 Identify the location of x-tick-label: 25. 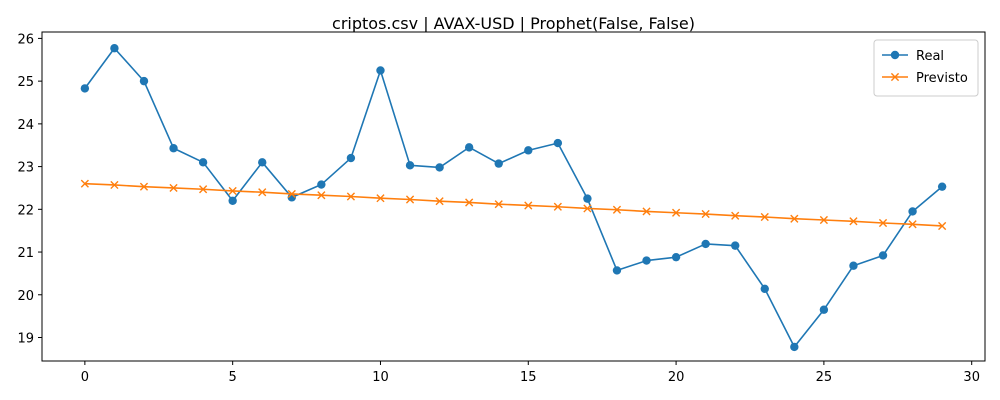
(824, 377).